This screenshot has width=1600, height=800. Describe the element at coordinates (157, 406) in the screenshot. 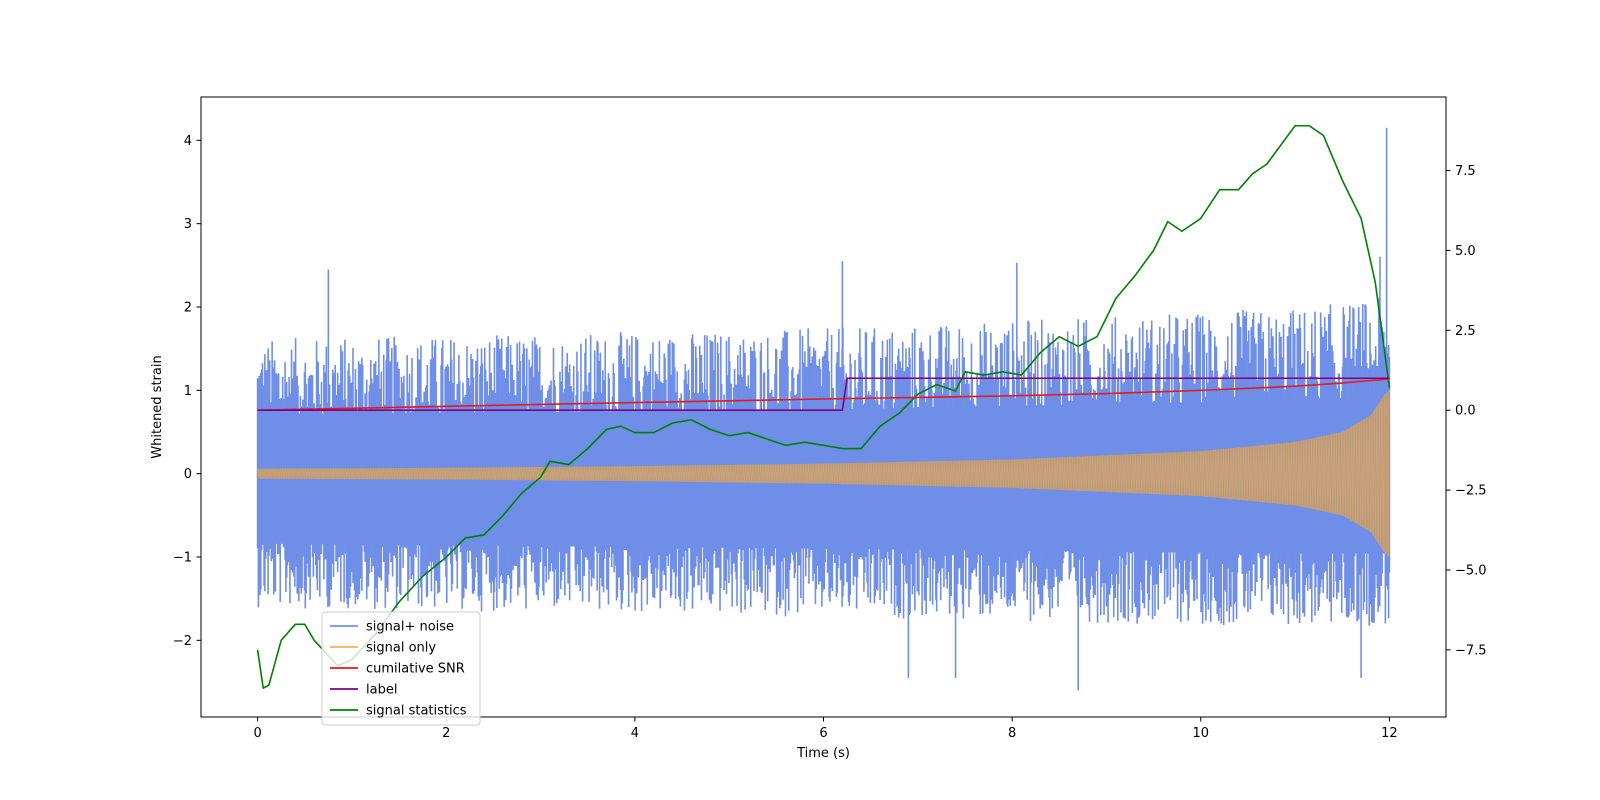

I see `y-axis-label: Whitened strain` at that location.